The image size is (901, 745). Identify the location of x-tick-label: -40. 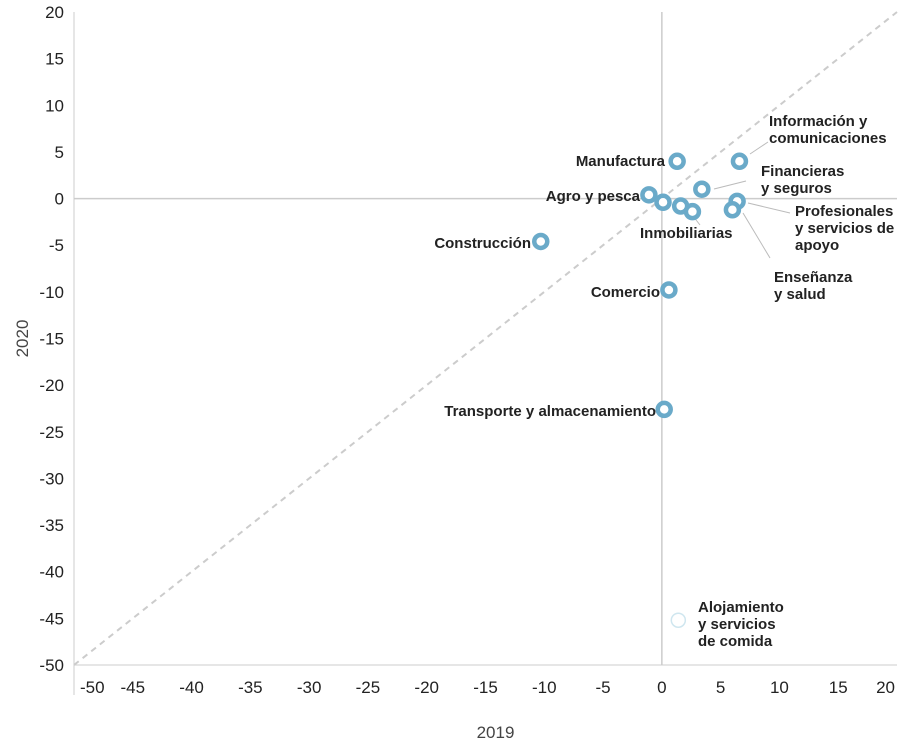
(191, 687).